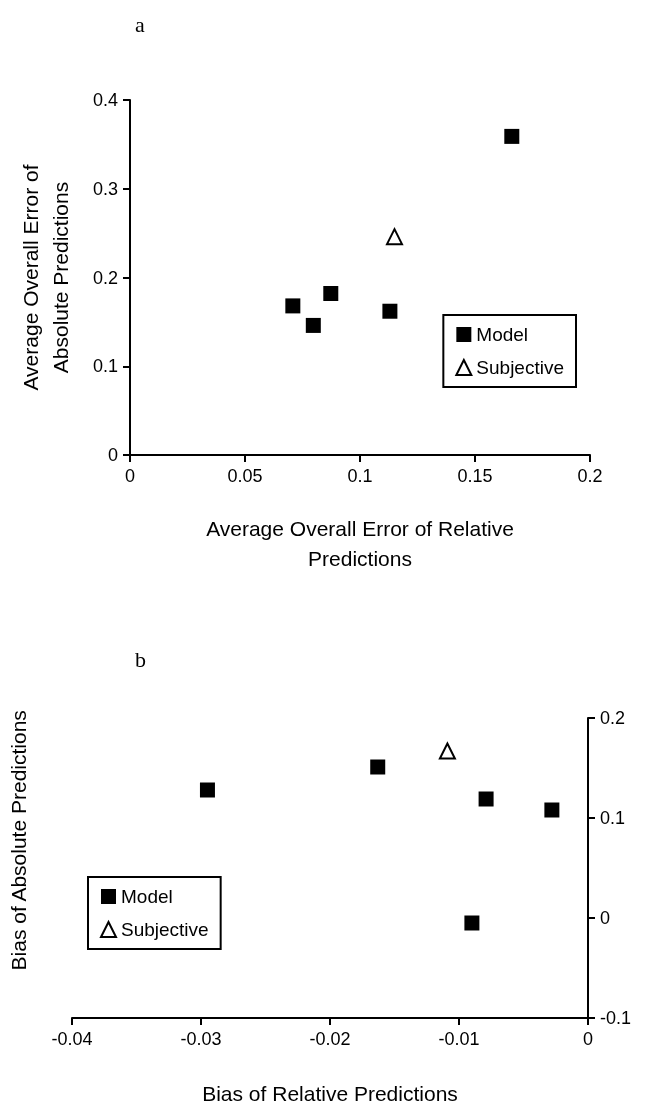  What do you see at coordinates (140, 24) in the screenshot?
I see `chart-title: a` at bounding box center [140, 24].